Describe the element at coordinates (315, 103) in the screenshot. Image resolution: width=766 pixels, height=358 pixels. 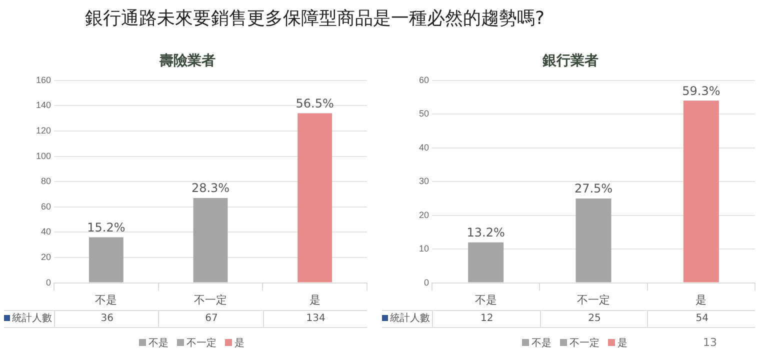
I see `annotation: 56.5%` at that location.